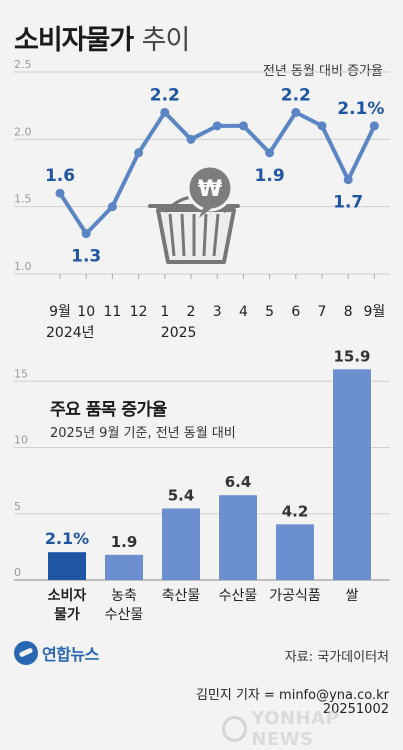 The image size is (403, 750). I want to click on bar-chart-title: 주요 품목 증가율, so click(108, 410).